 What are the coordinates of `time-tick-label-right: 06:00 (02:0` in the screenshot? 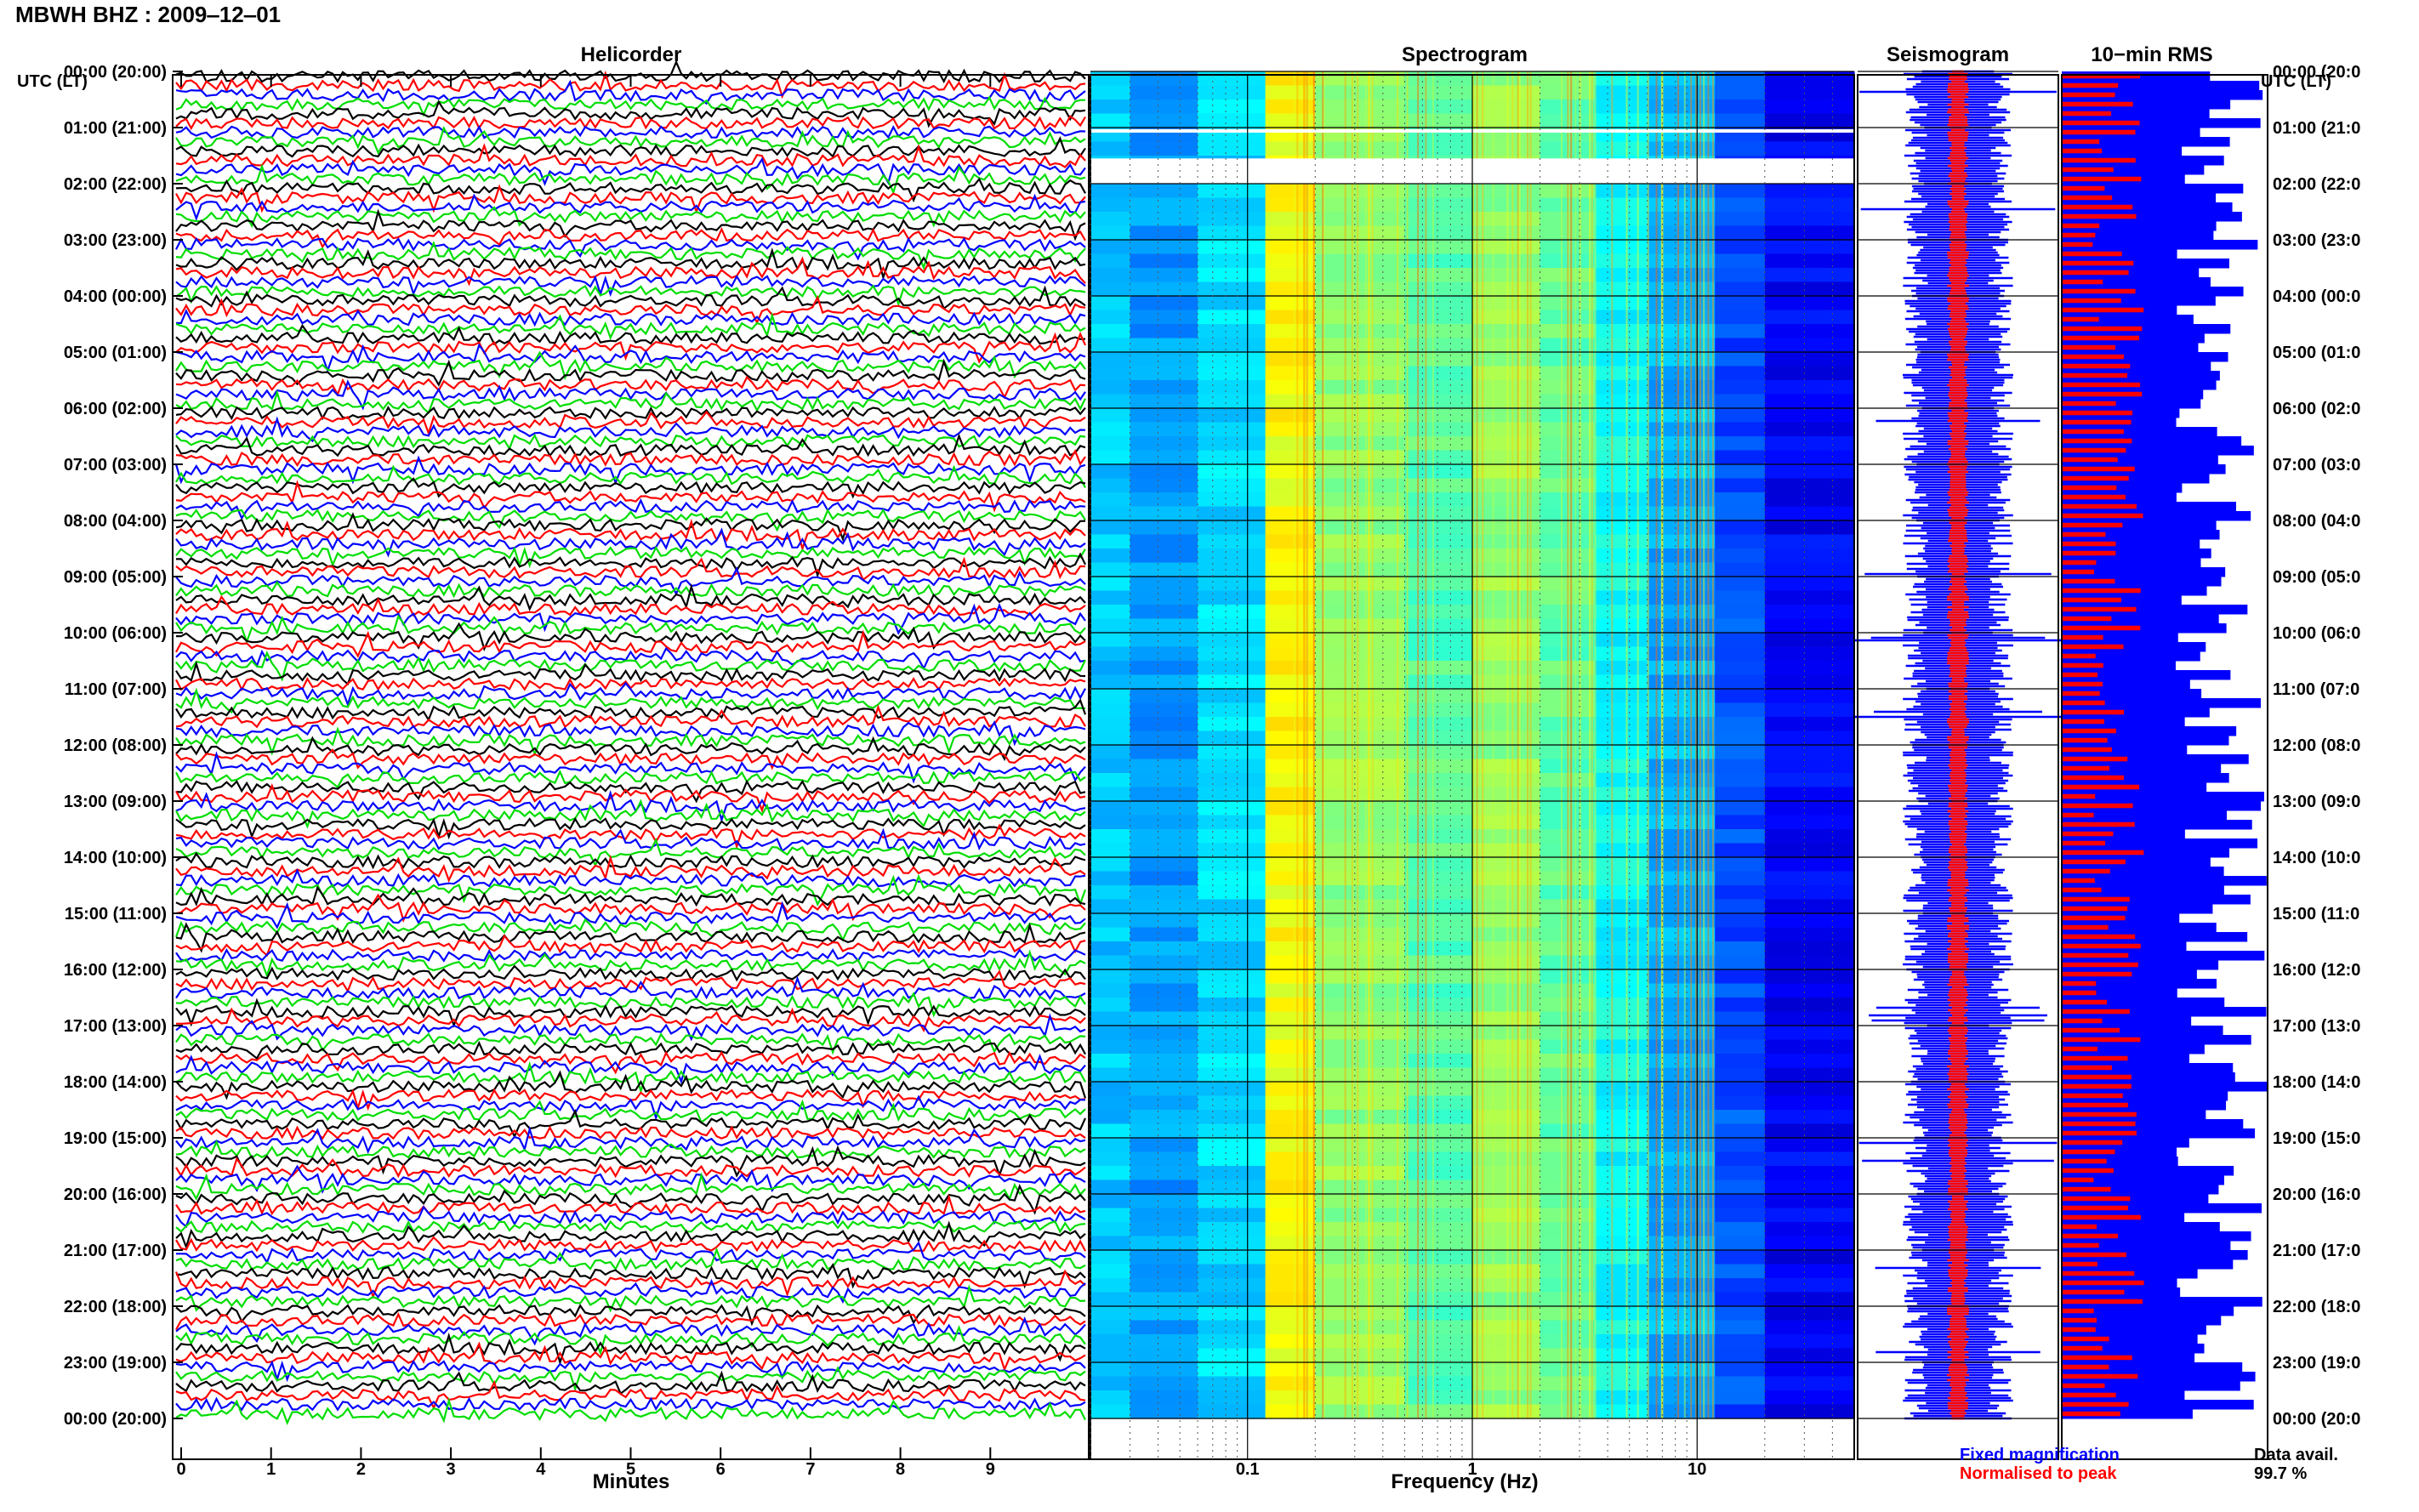 It's located at (2316, 409).